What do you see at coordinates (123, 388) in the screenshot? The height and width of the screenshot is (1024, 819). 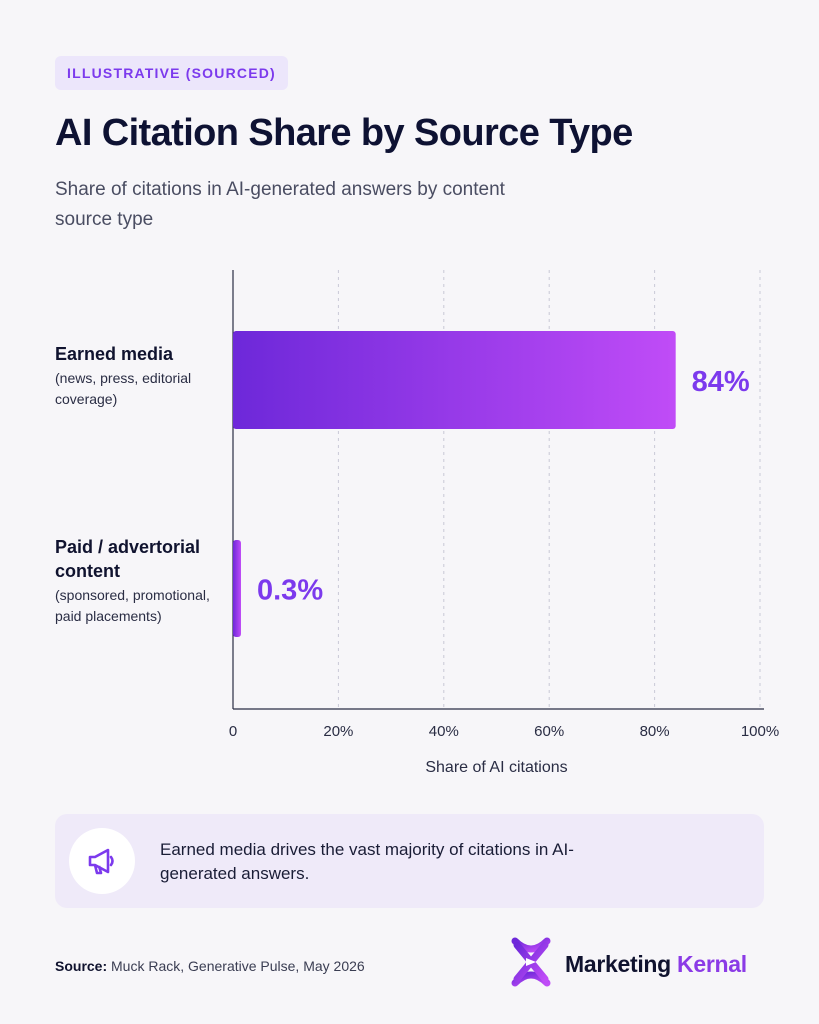 I see `category-description: (news, press, editorial coverage)` at bounding box center [123, 388].